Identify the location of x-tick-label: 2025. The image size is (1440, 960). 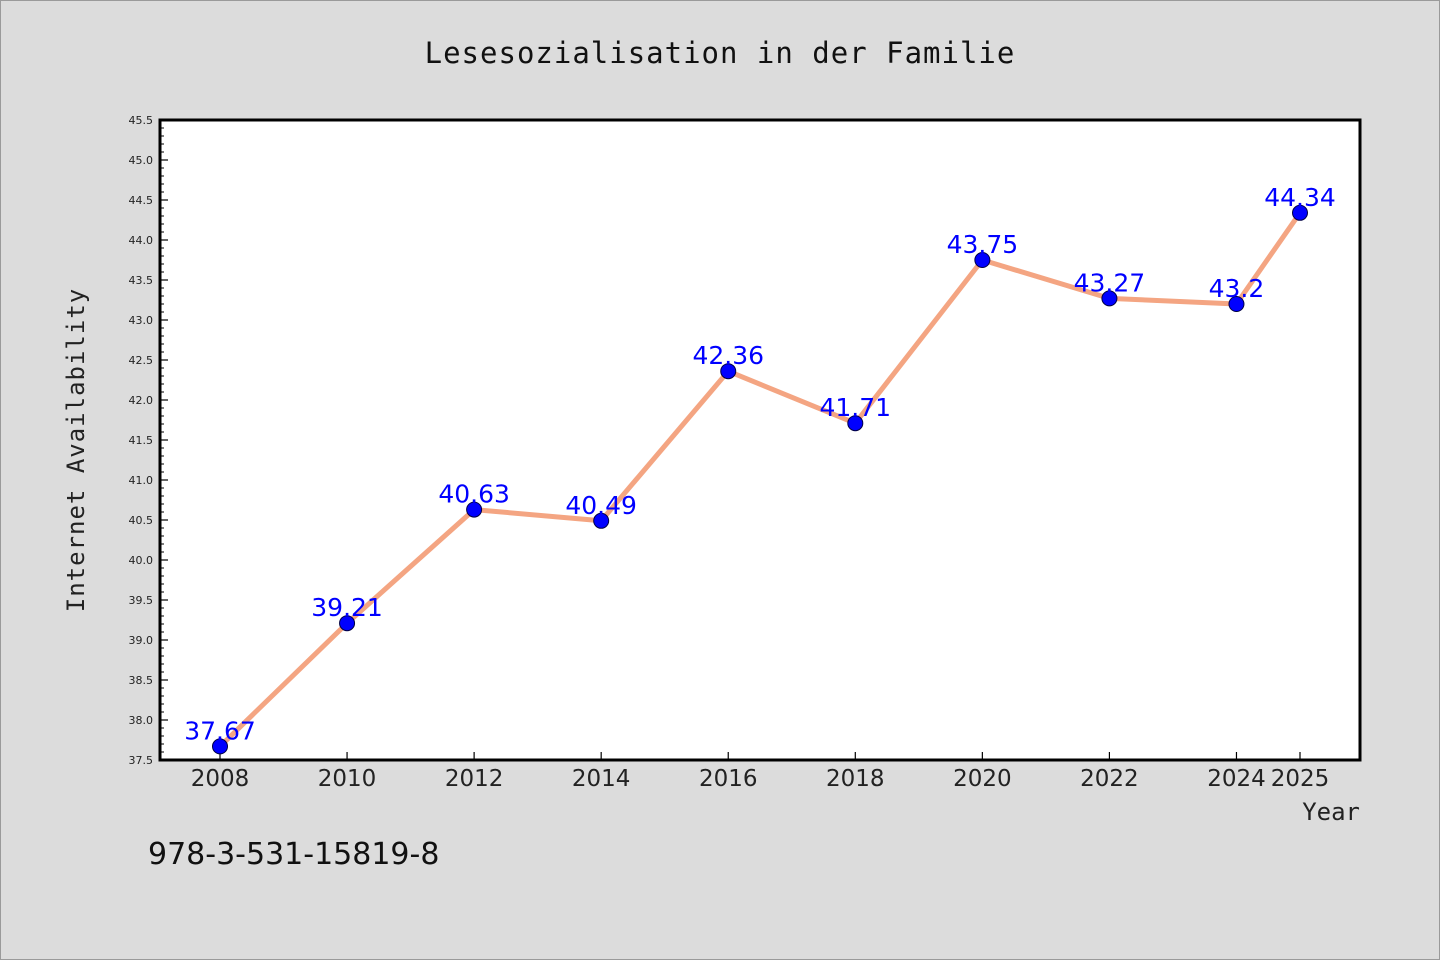
(1300, 779).